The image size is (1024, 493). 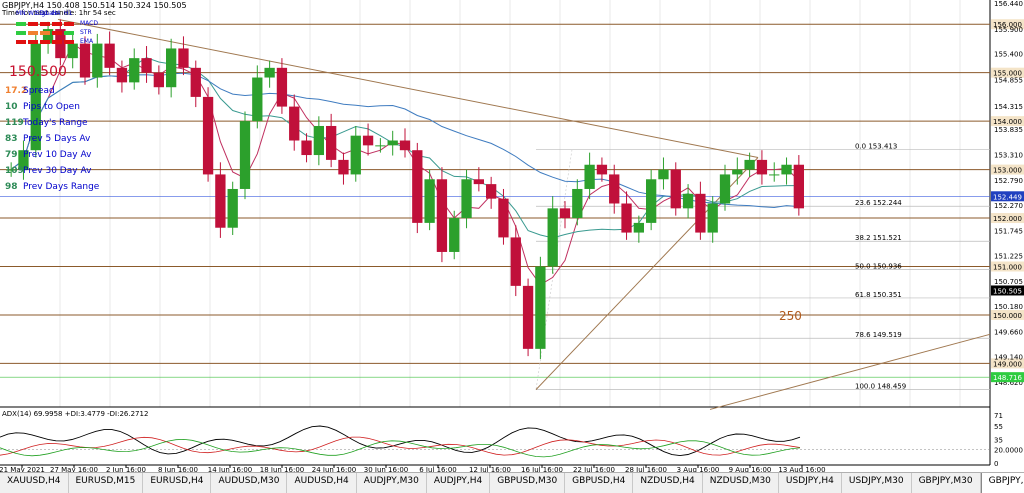 I want to click on time-label: 3 Aug 16:00, so click(x=698, y=470).